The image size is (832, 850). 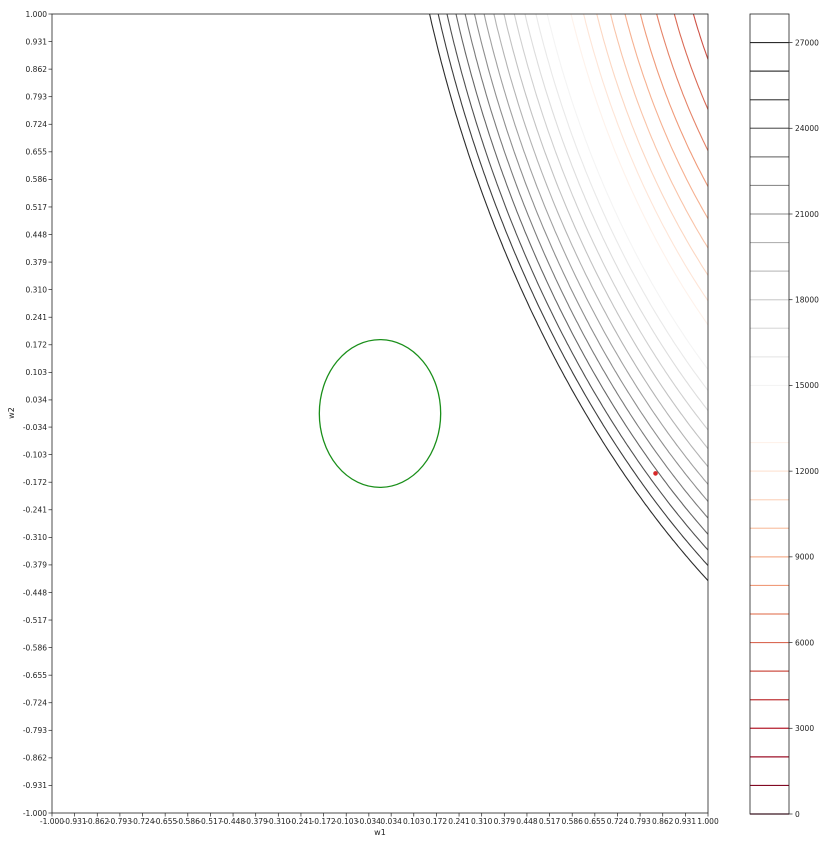 I want to click on y-tick-label: -0.379, so click(x=35, y=565).